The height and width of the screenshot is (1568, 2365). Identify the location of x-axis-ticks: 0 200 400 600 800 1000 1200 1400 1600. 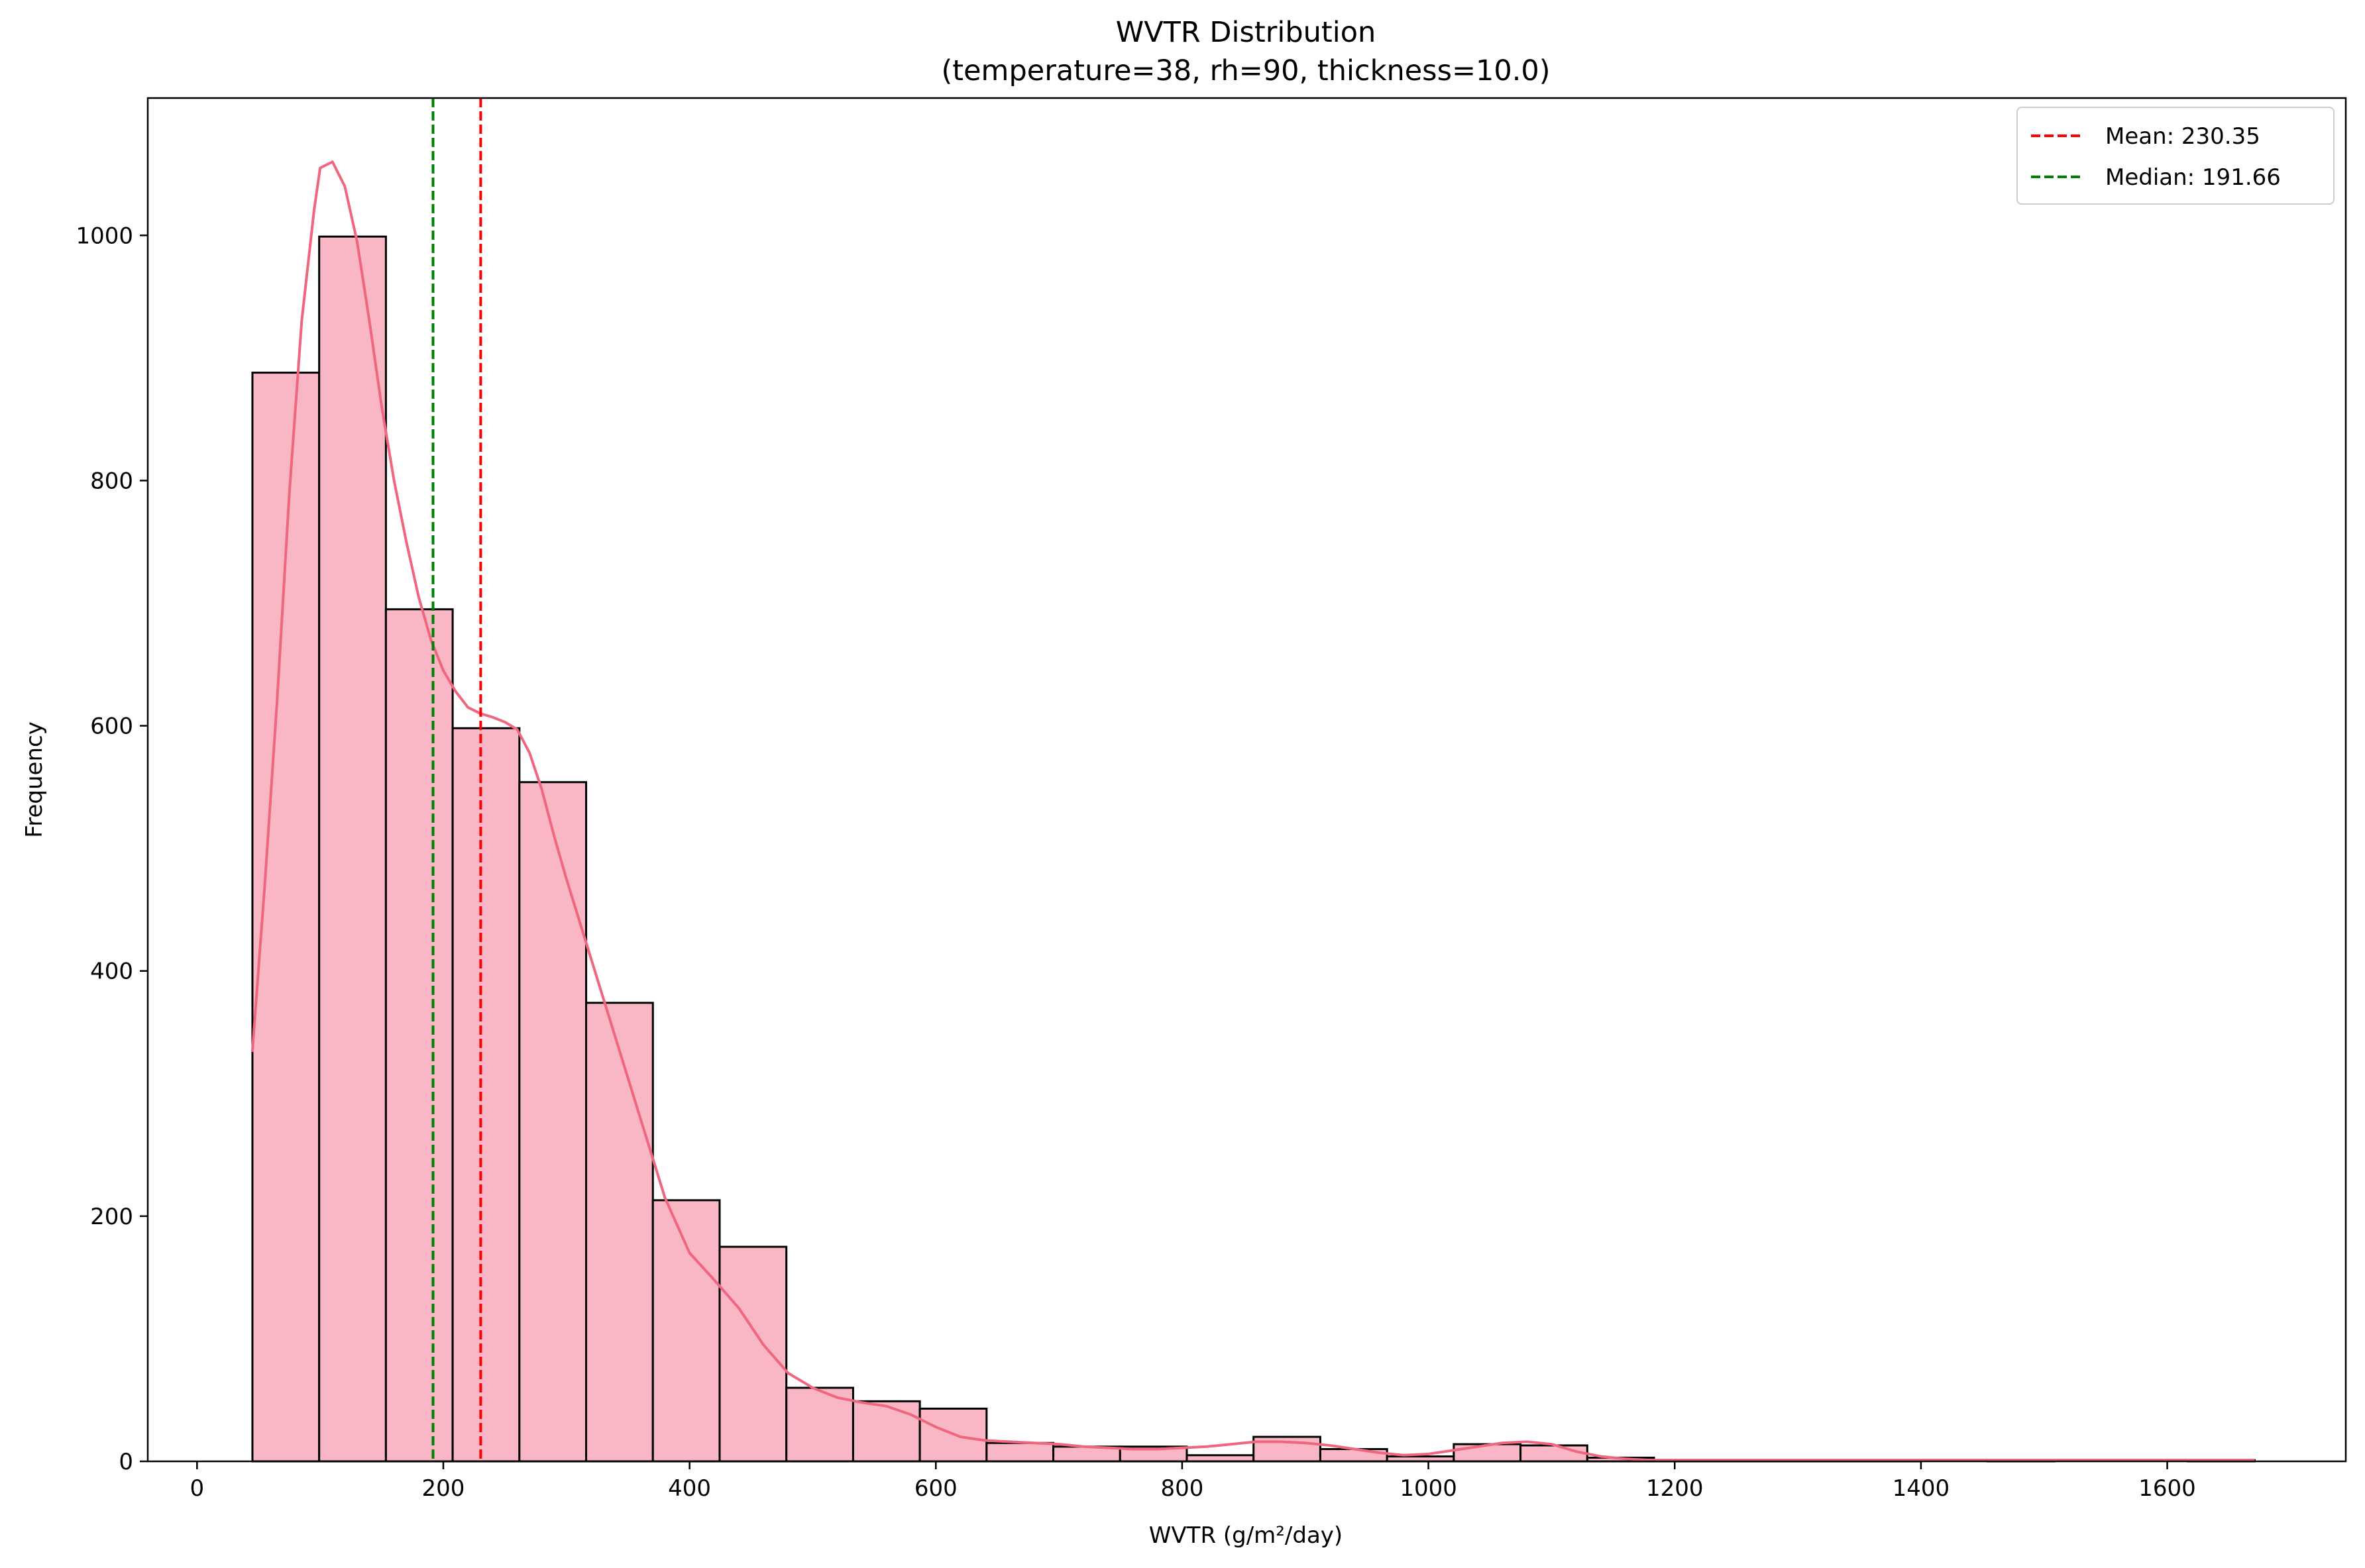
(1193, 1481).